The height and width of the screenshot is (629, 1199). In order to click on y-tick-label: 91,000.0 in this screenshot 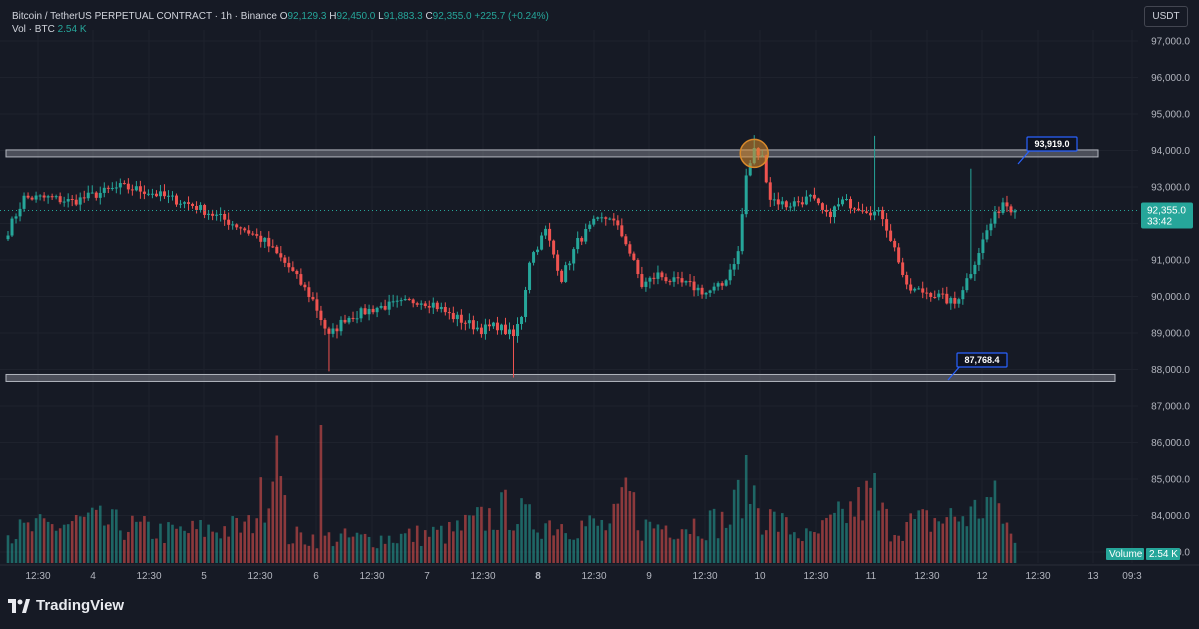, I will do `click(1170, 260)`.